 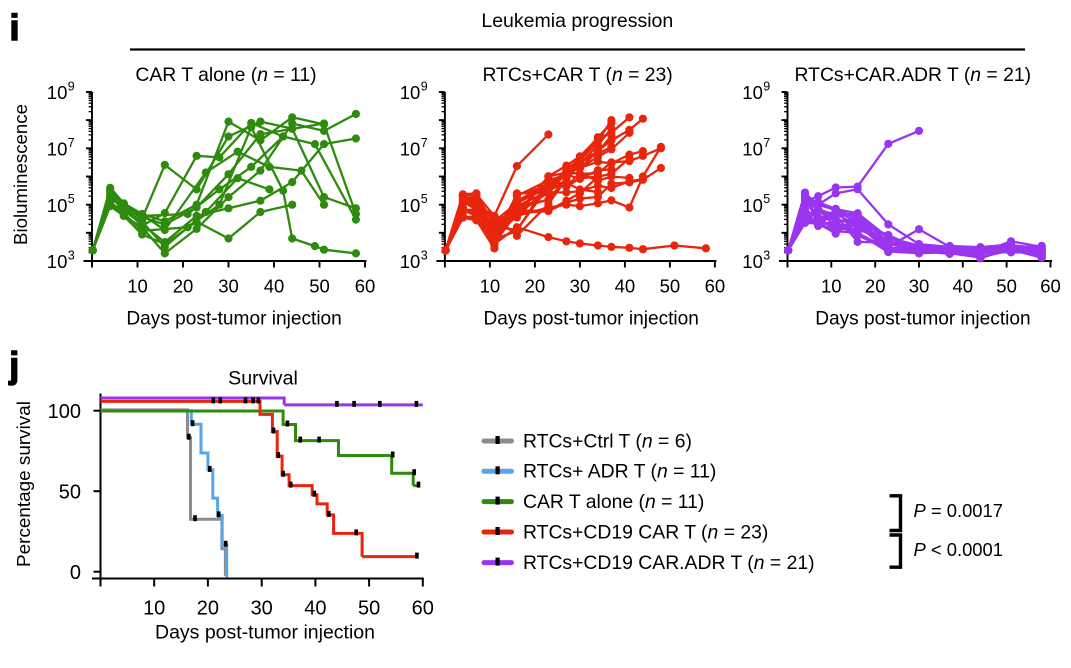 What do you see at coordinates (577, 75) in the screenshot?
I see `svg-text: RTCs+CAR T (n = 23)` at bounding box center [577, 75].